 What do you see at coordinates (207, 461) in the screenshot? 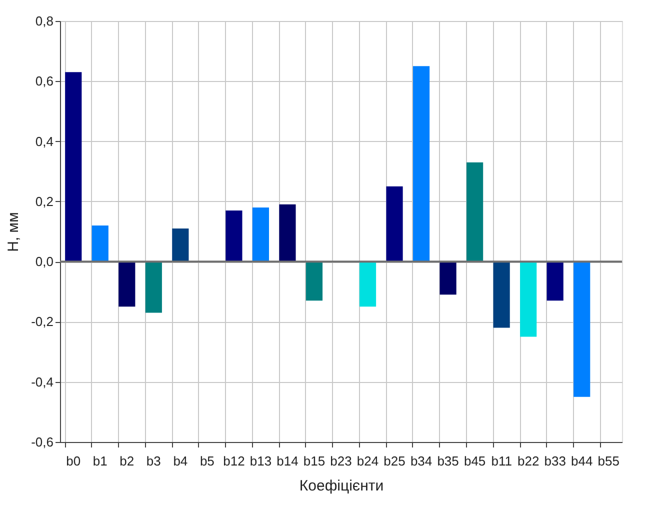
I see `x-tick-label: b5` at bounding box center [207, 461].